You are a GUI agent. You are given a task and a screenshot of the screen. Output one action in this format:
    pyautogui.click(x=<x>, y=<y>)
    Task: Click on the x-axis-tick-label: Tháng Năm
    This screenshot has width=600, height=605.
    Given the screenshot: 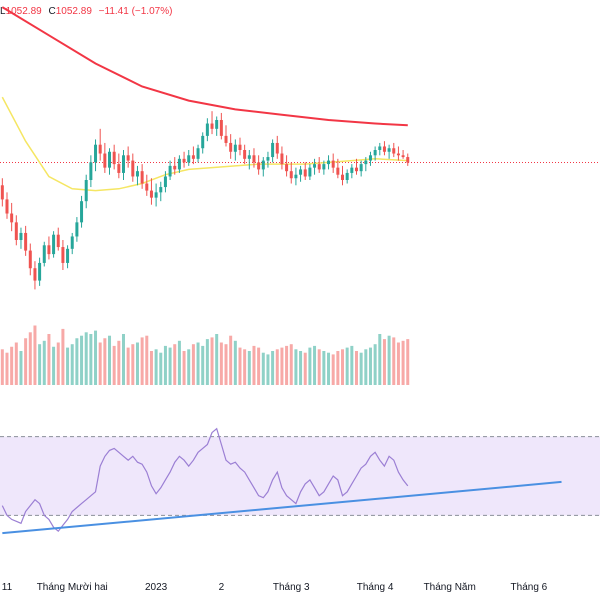 What is the action you would take?
    pyautogui.click(x=450, y=587)
    